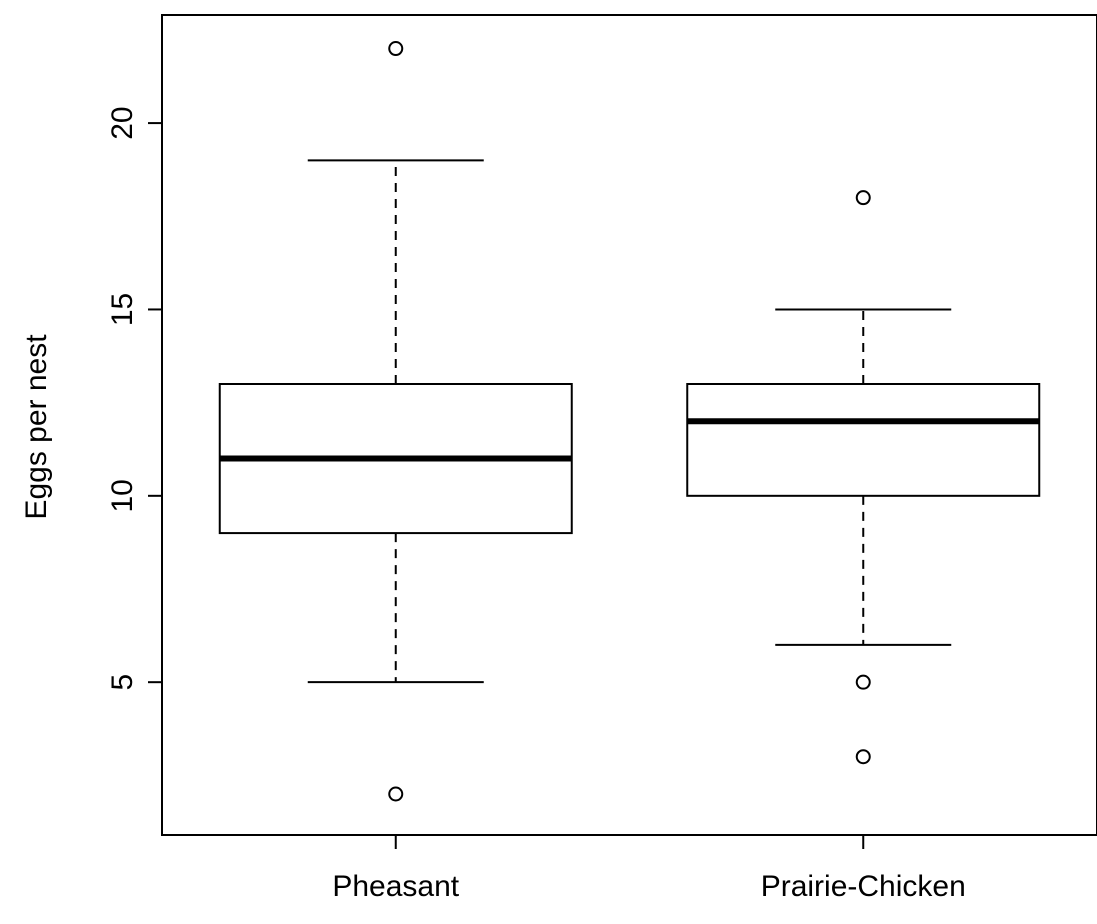 The width and height of the screenshot is (1097, 924). Describe the element at coordinates (395, 886) in the screenshot. I see `x-tick-label-1: Pheasant` at that location.